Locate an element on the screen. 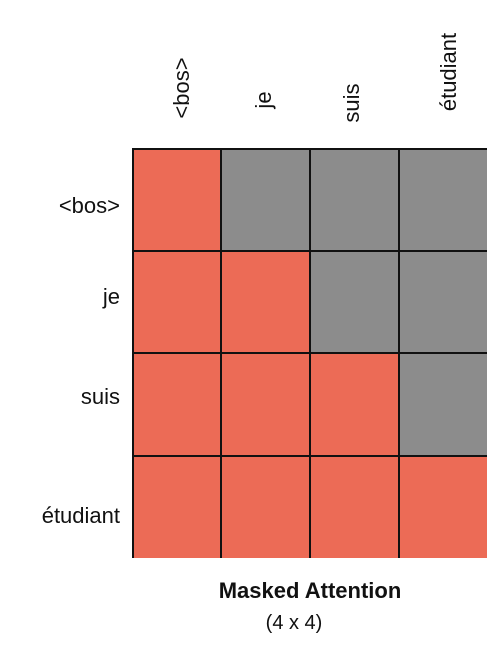 The height and width of the screenshot is (647, 500). column-label: je is located at coordinates (263, 100).